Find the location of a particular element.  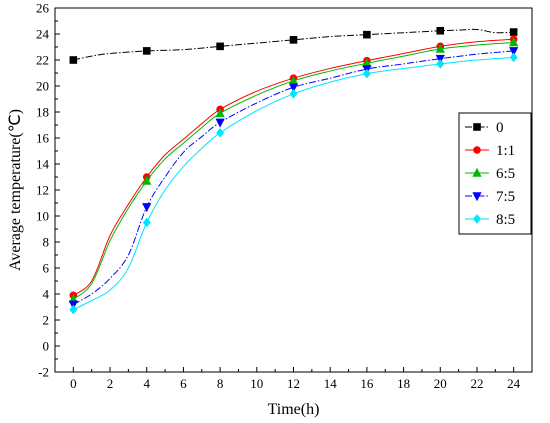

y-tick-label: 8 is located at coordinates (46, 242).